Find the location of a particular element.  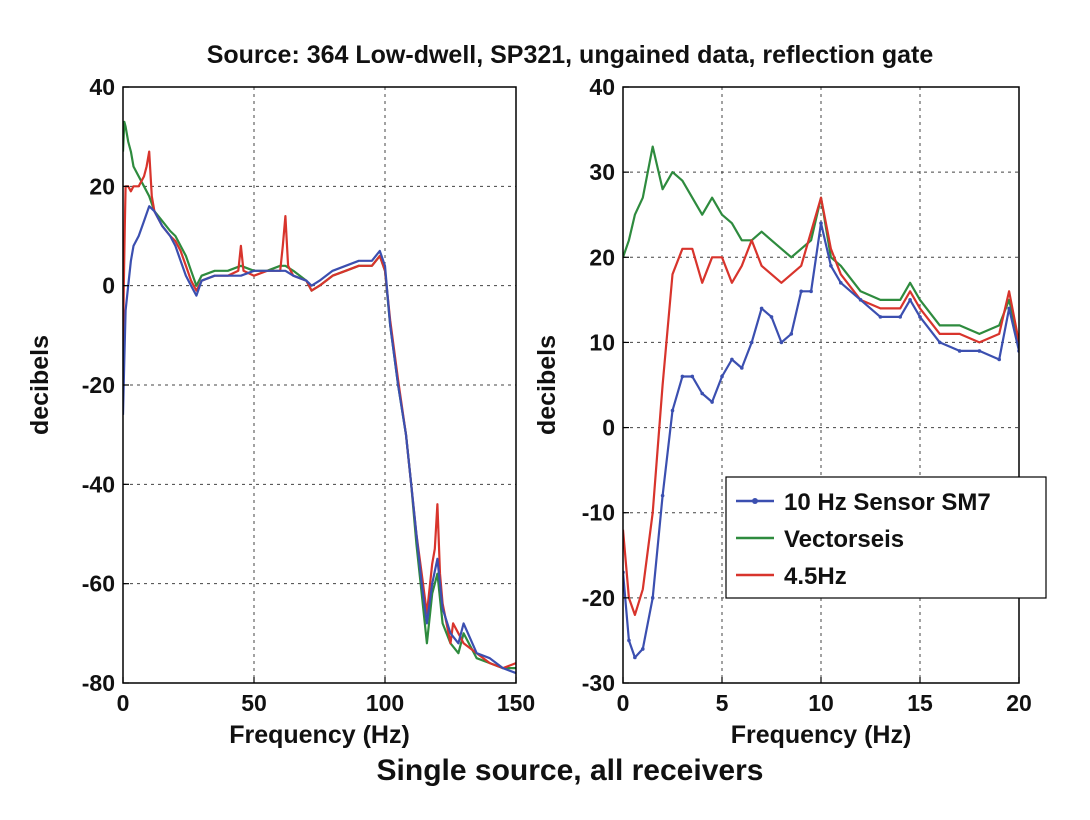

x-tick-label: 50 is located at coordinates (254, 703).